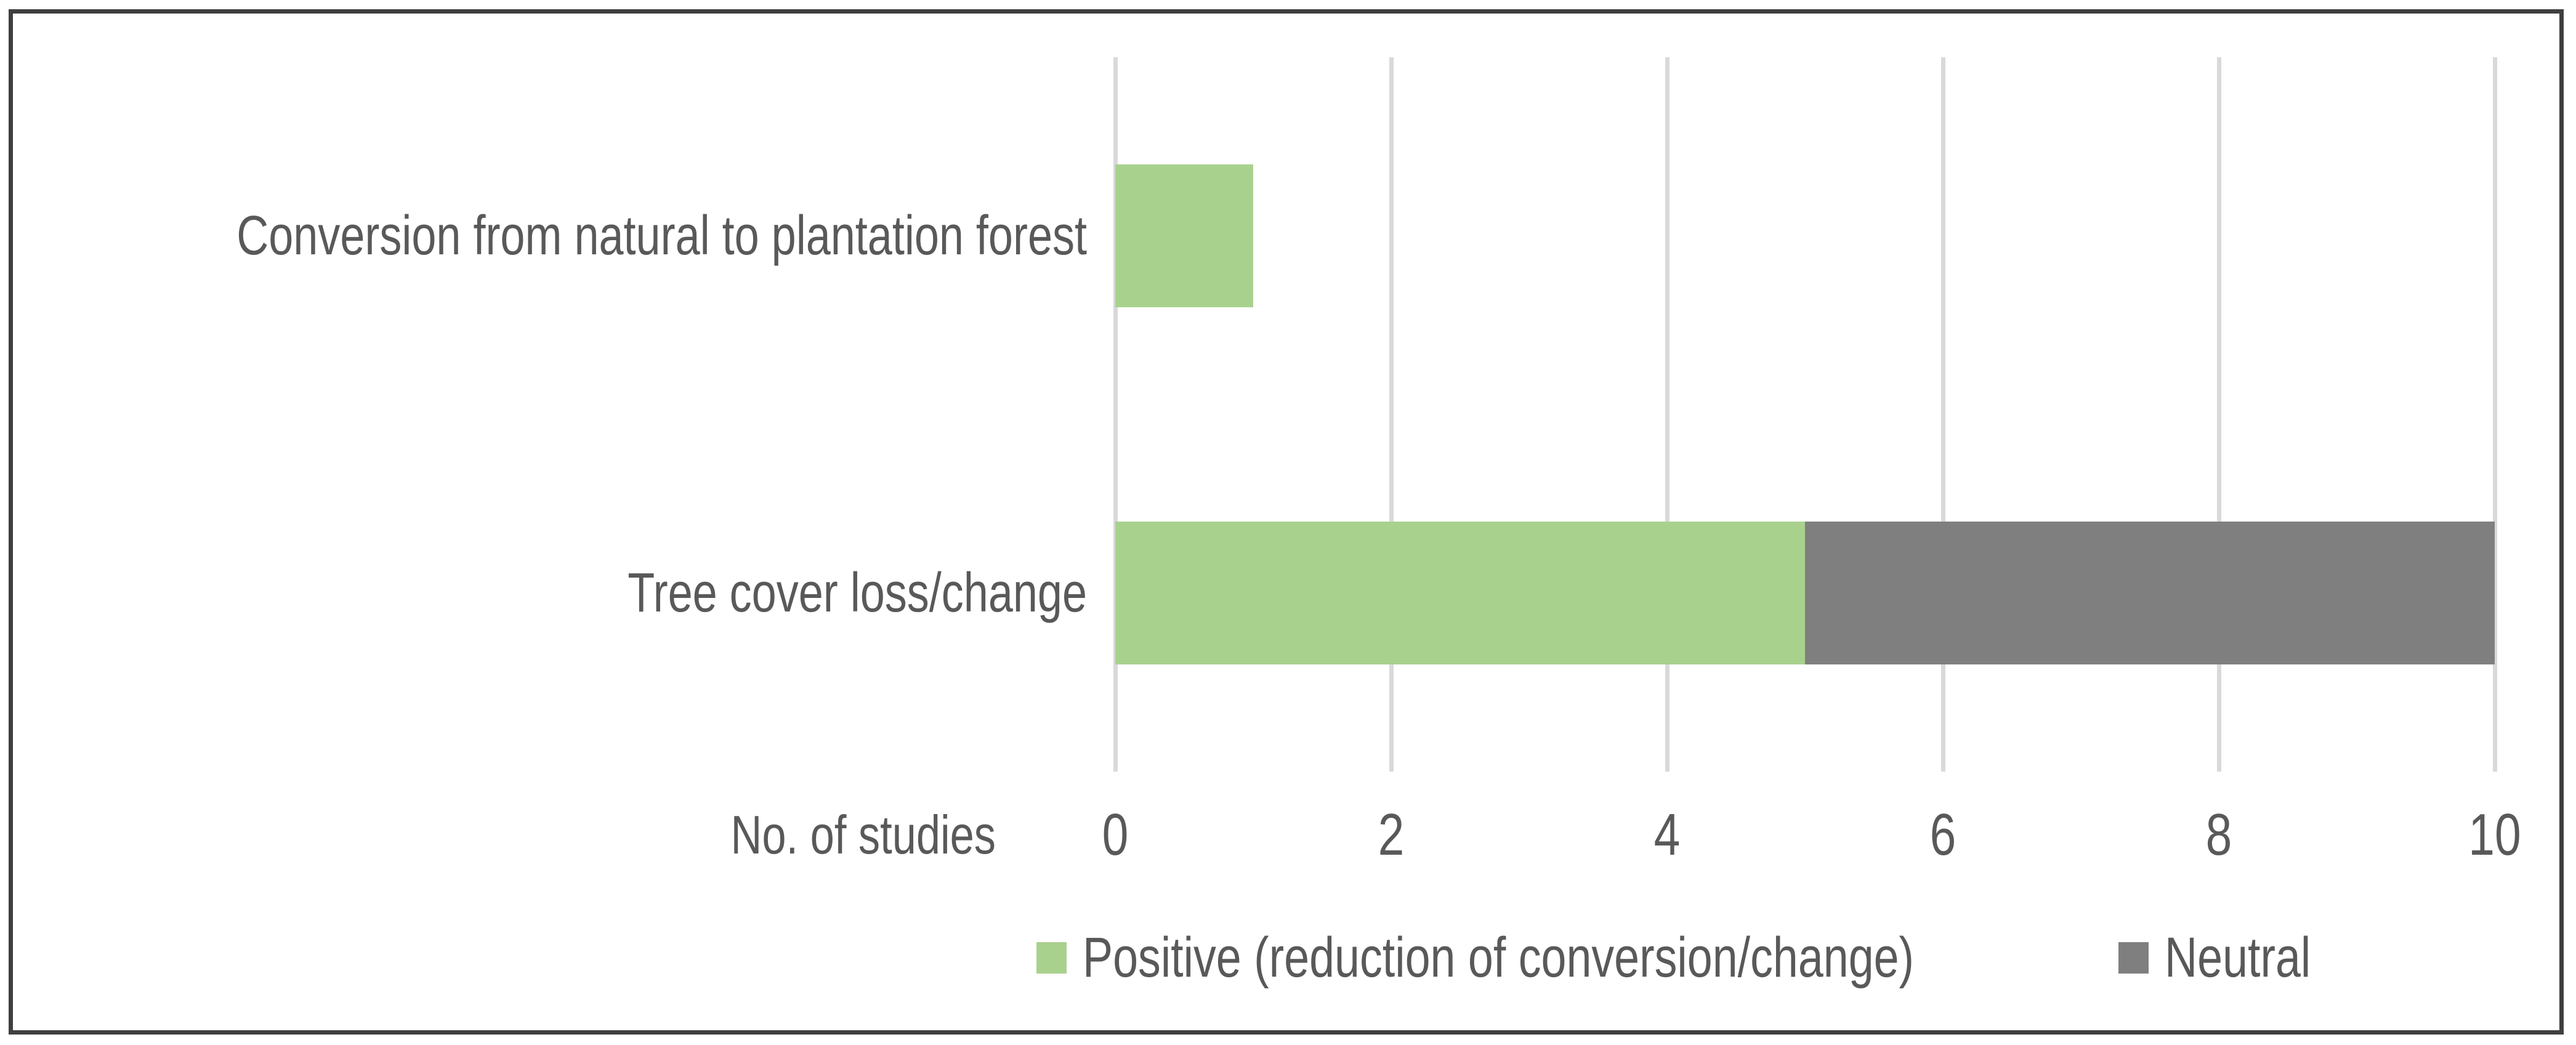 This screenshot has width=2576, height=1045. I want to click on legend-label: Neutral, so click(2238, 957).